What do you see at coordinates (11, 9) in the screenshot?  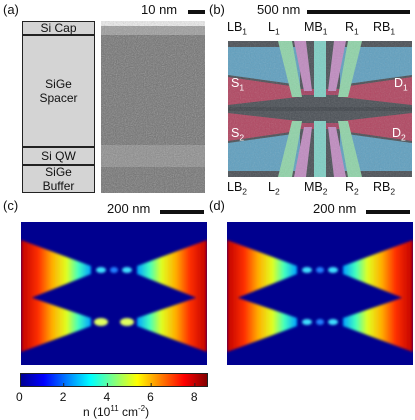 I see `panel-a-label: (a)` at bounding box center [11, 9].